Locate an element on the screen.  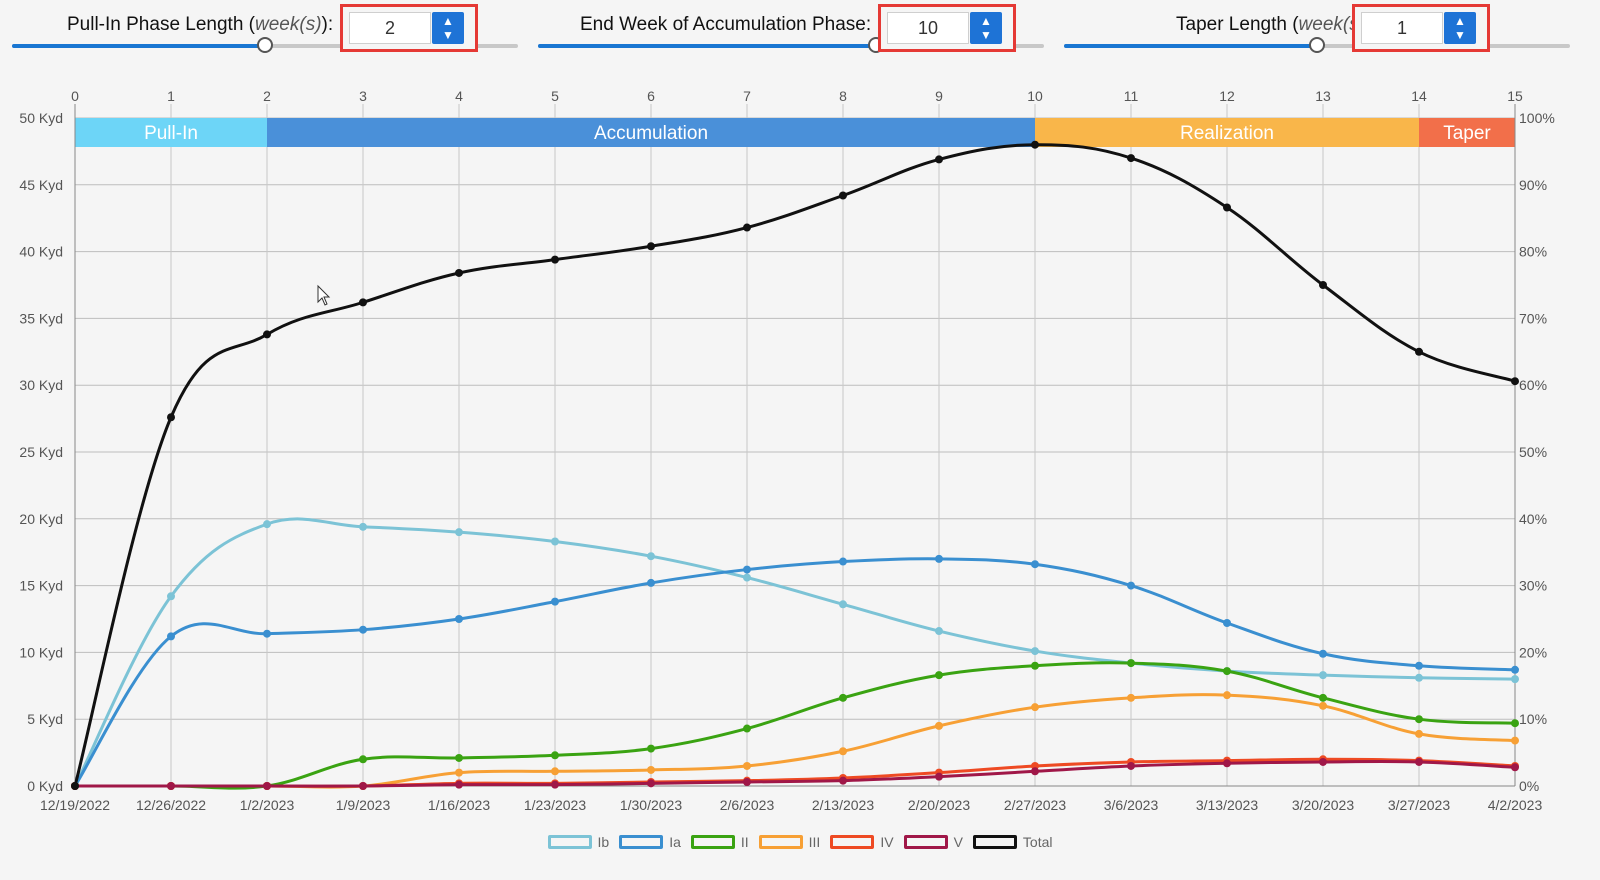
legend-item-total: Total is located at coordinates (1012, 842).